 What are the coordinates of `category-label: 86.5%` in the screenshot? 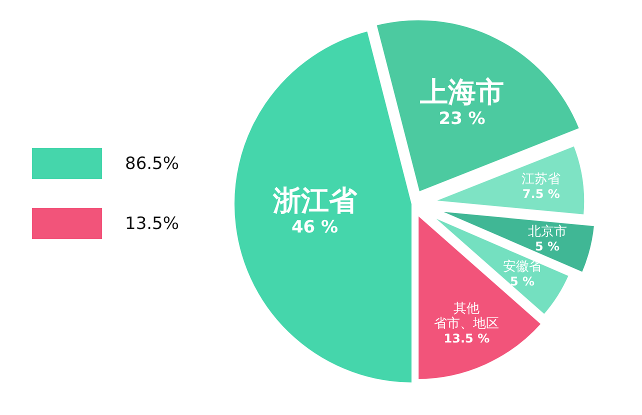 It's located at (152, 164).